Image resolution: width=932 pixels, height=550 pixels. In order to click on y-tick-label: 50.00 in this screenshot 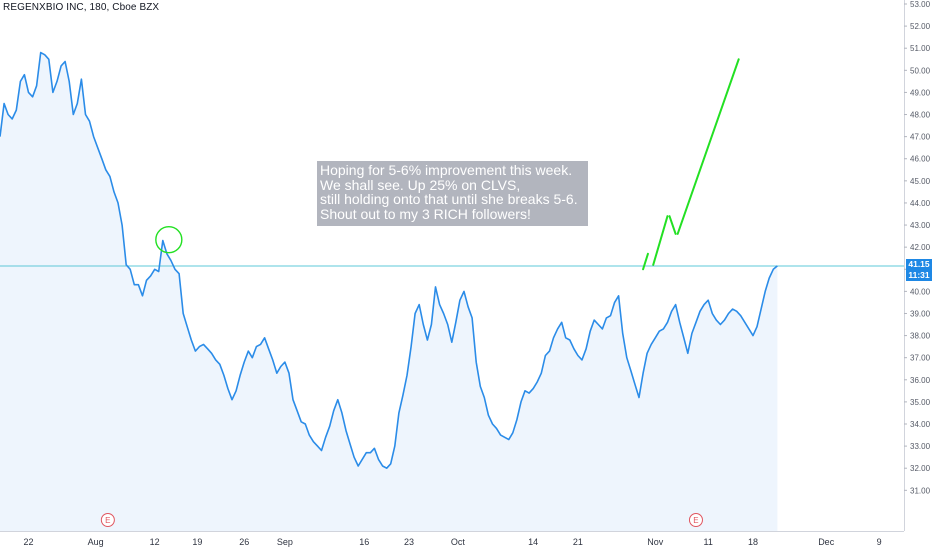, I will do `click(920, 70)`.